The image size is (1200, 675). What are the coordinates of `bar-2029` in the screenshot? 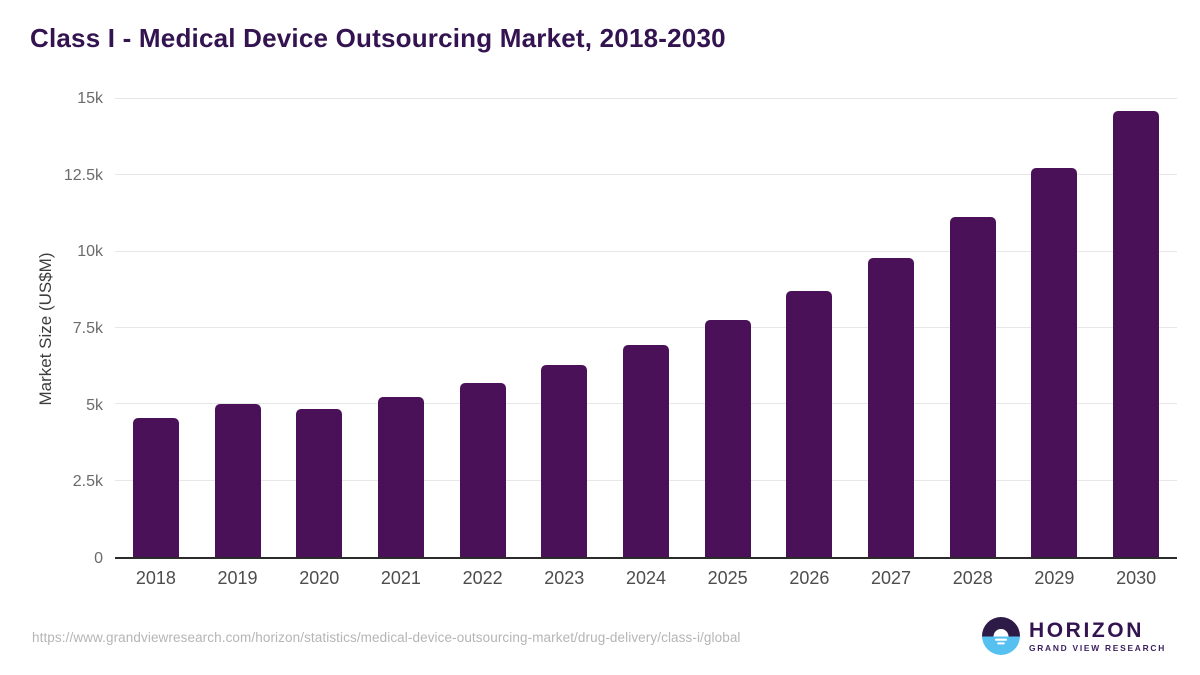 It's located at (1054, 362).